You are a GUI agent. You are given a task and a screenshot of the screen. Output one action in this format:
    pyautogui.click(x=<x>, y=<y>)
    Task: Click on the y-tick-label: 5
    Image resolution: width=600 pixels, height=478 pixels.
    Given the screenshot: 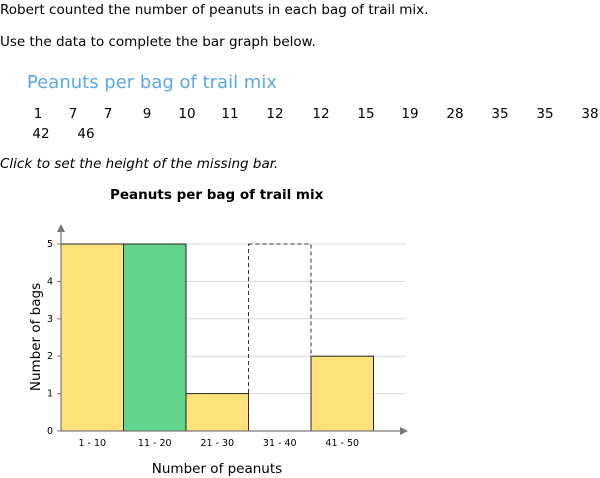 What is the action you would take?
    pyautogui.click(x=50, y=244)
    